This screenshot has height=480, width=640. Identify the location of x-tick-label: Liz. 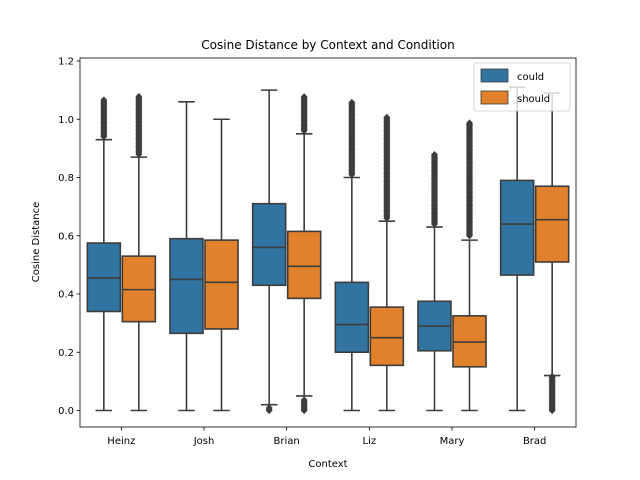
(370, 441).